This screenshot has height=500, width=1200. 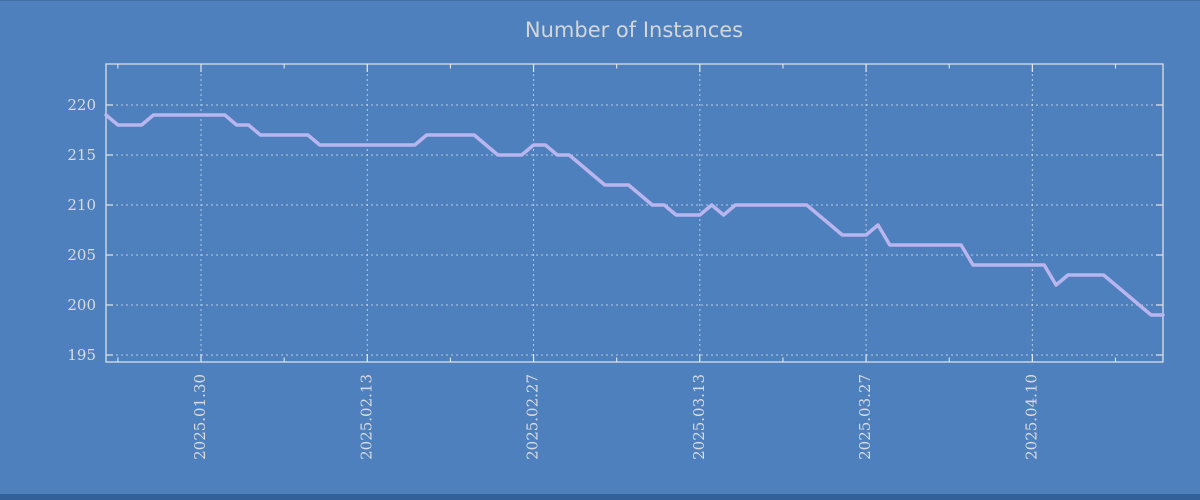 I want to click on x-tick-label: 2025.02.27, so click(x=533, y=417).